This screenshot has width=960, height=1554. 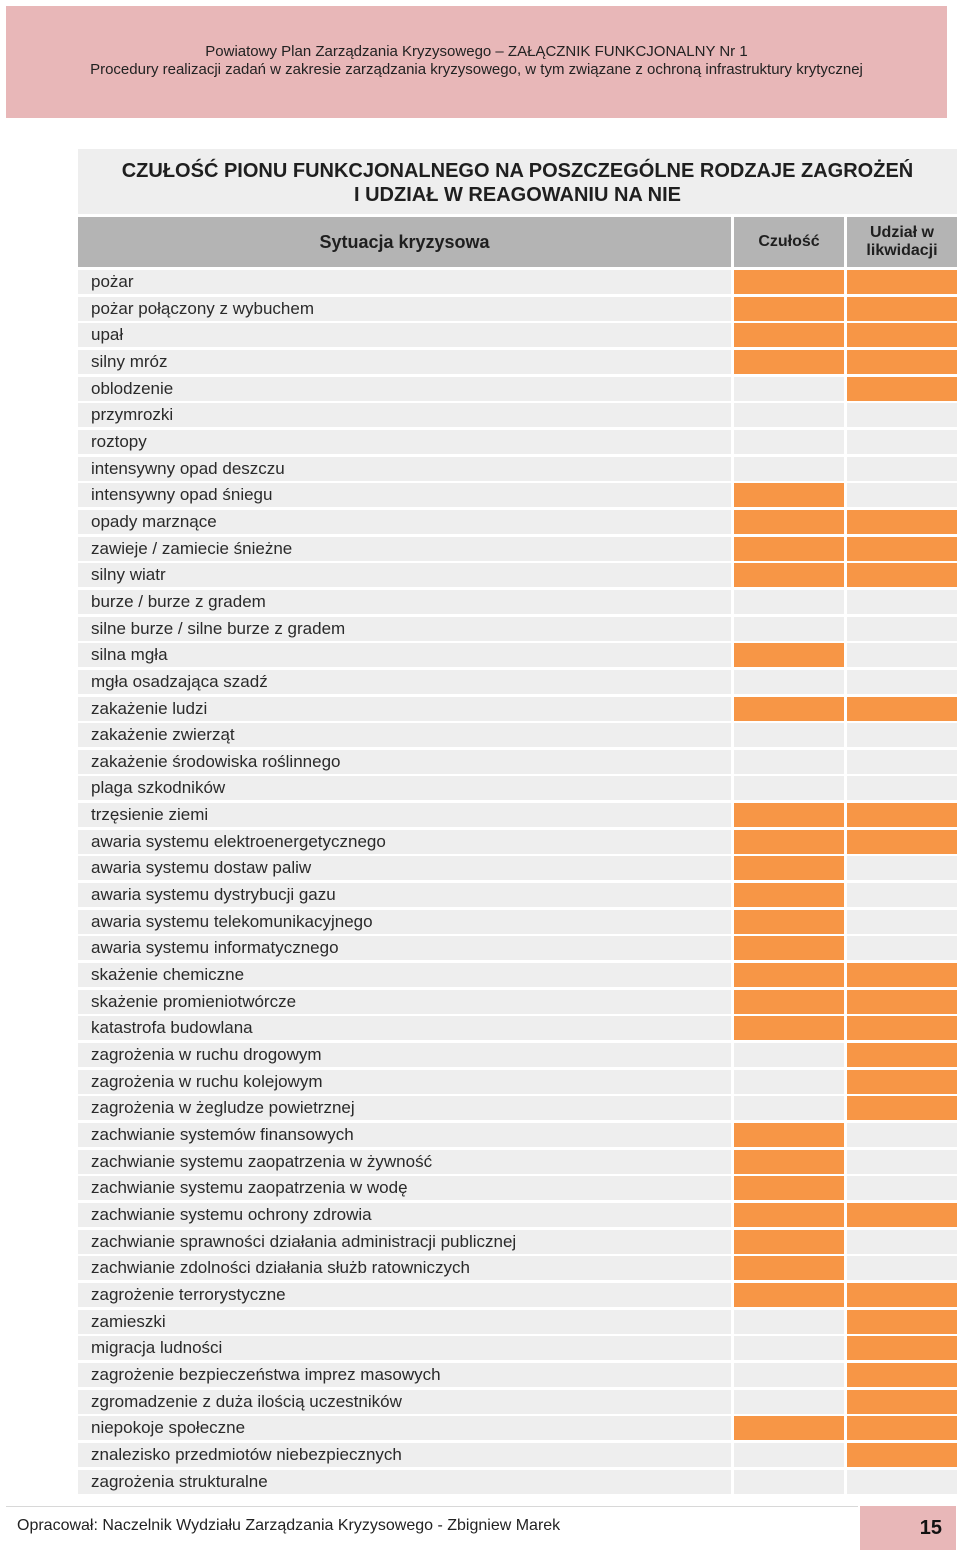 What do you see at coordinates (517, 443) in the screenshot?
I see `table-row: roztopy` at bounding box center [517, 443].